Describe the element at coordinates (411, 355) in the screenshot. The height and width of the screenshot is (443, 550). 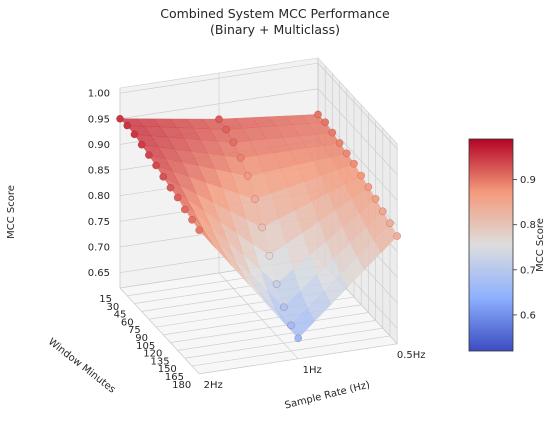
I see `x-tick-label: 0.5Hz` at that location.